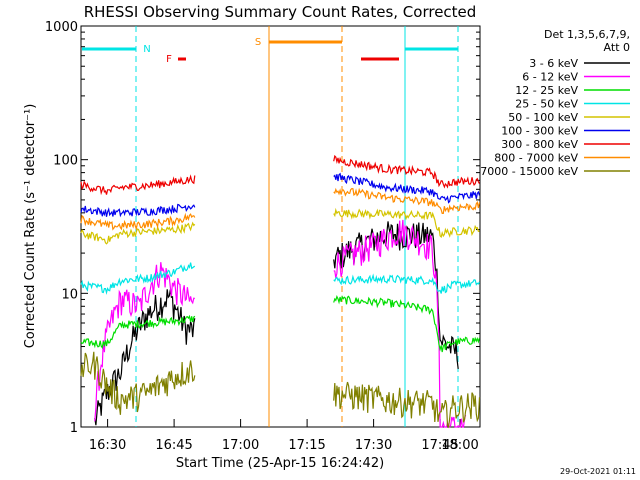 The width and height of the screenshot is (640, 480). What do you see at coordinates (258, 42) in the screenshot?
I see `flag-s: S` at bounding box center [258, 42].